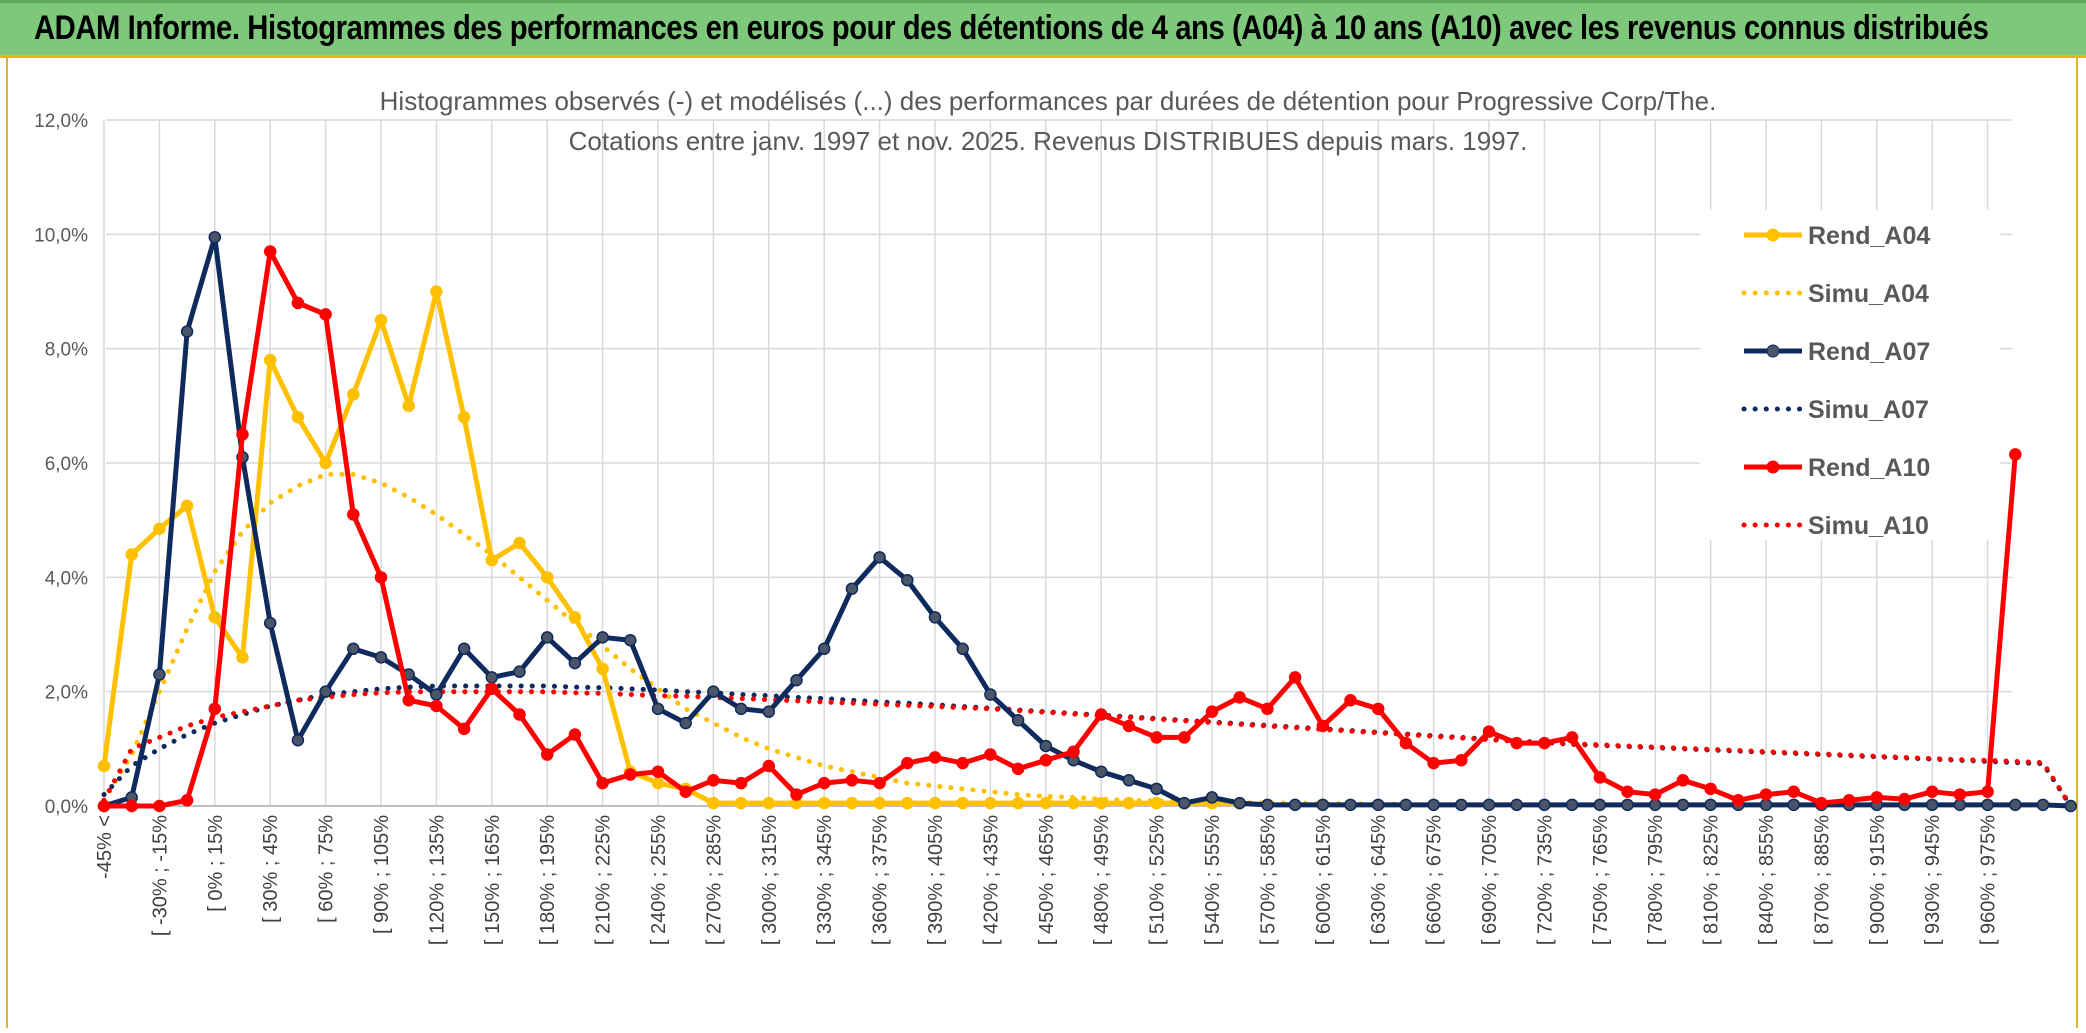 The image size is (2086, 1033). I want to click on legend-box, so click(1850, 375).